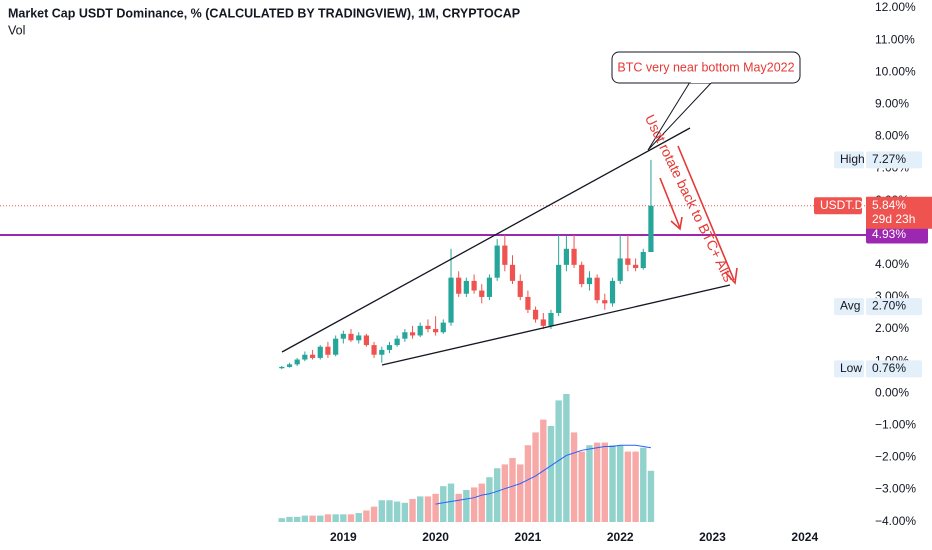 The width and height of the screenshot is (932, 550). I want to click on countdown: 29d 23h, so click(893, 219).